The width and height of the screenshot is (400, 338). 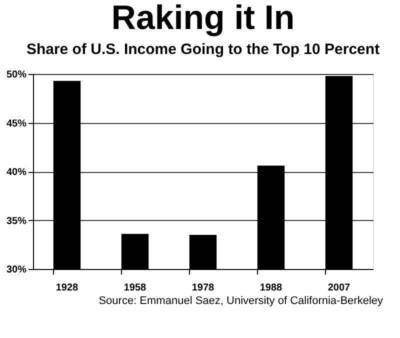 I want to click on y-tick-label: 30%, so click(x=16, y=270).